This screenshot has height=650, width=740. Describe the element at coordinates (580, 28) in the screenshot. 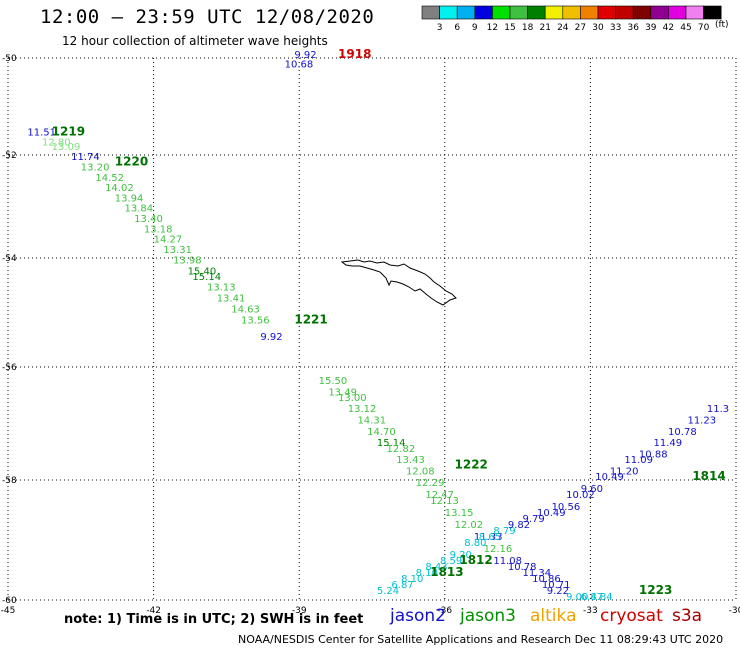

I see `colorbar-label: 27` at that location.